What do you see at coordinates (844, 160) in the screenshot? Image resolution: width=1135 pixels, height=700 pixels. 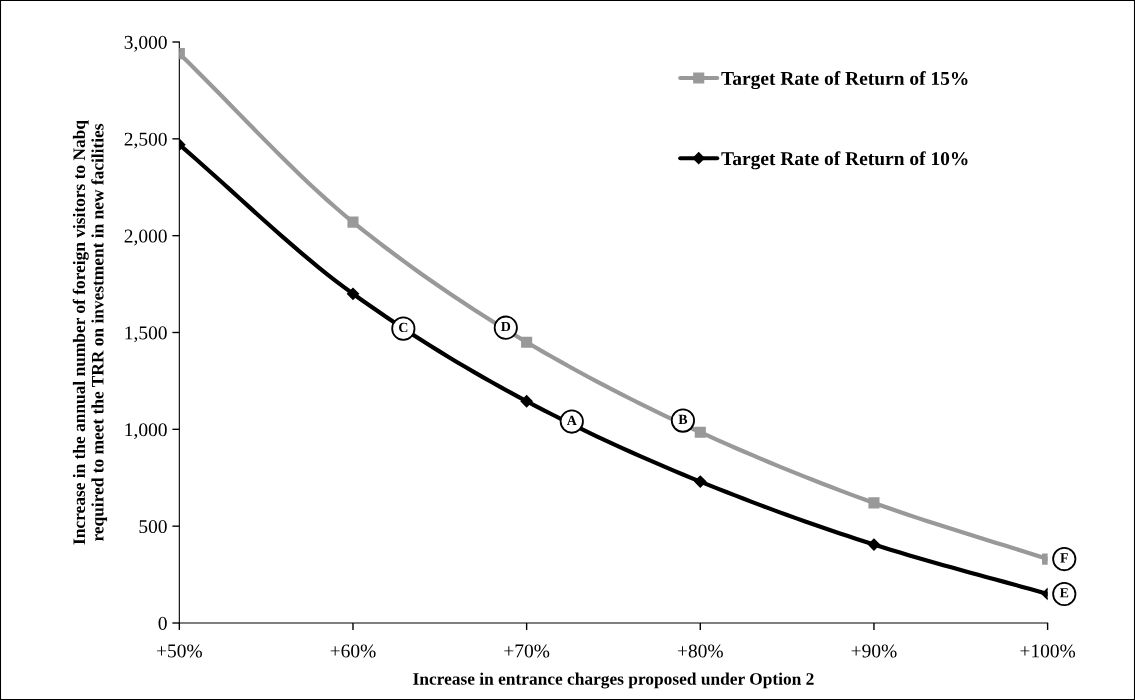 I see `legend-label: Target Rate of Return of 10%` at bounding box center [844, 160].